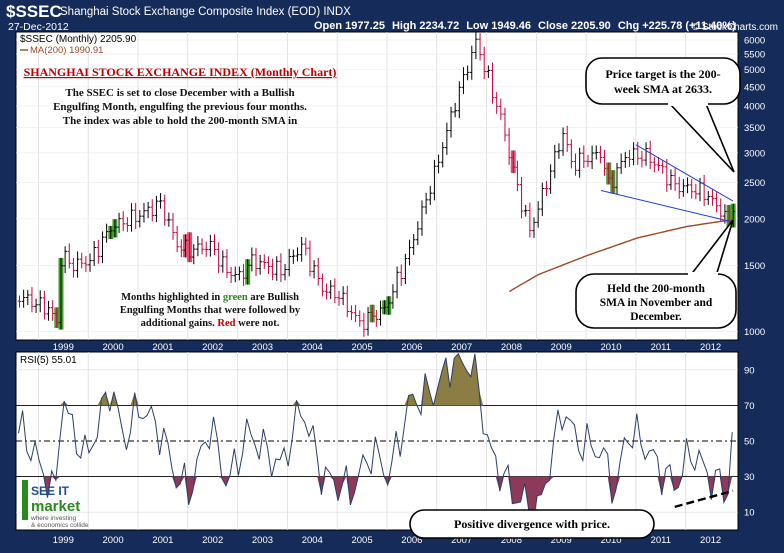  I want to click on callout-held-text: SMA in November and, so click(656, 303).